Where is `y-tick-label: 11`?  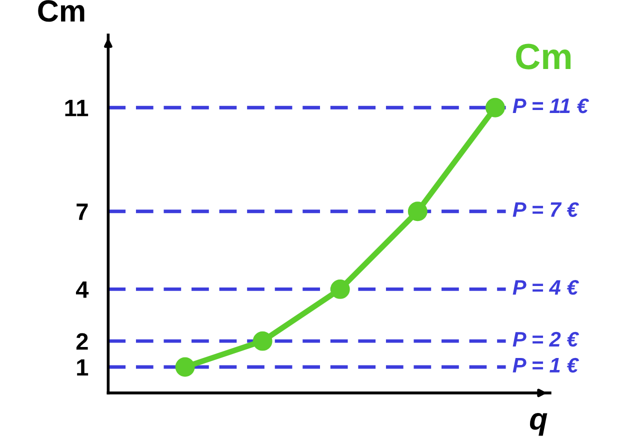
y-tick-label: 11 is located at coordinates (76, 108).